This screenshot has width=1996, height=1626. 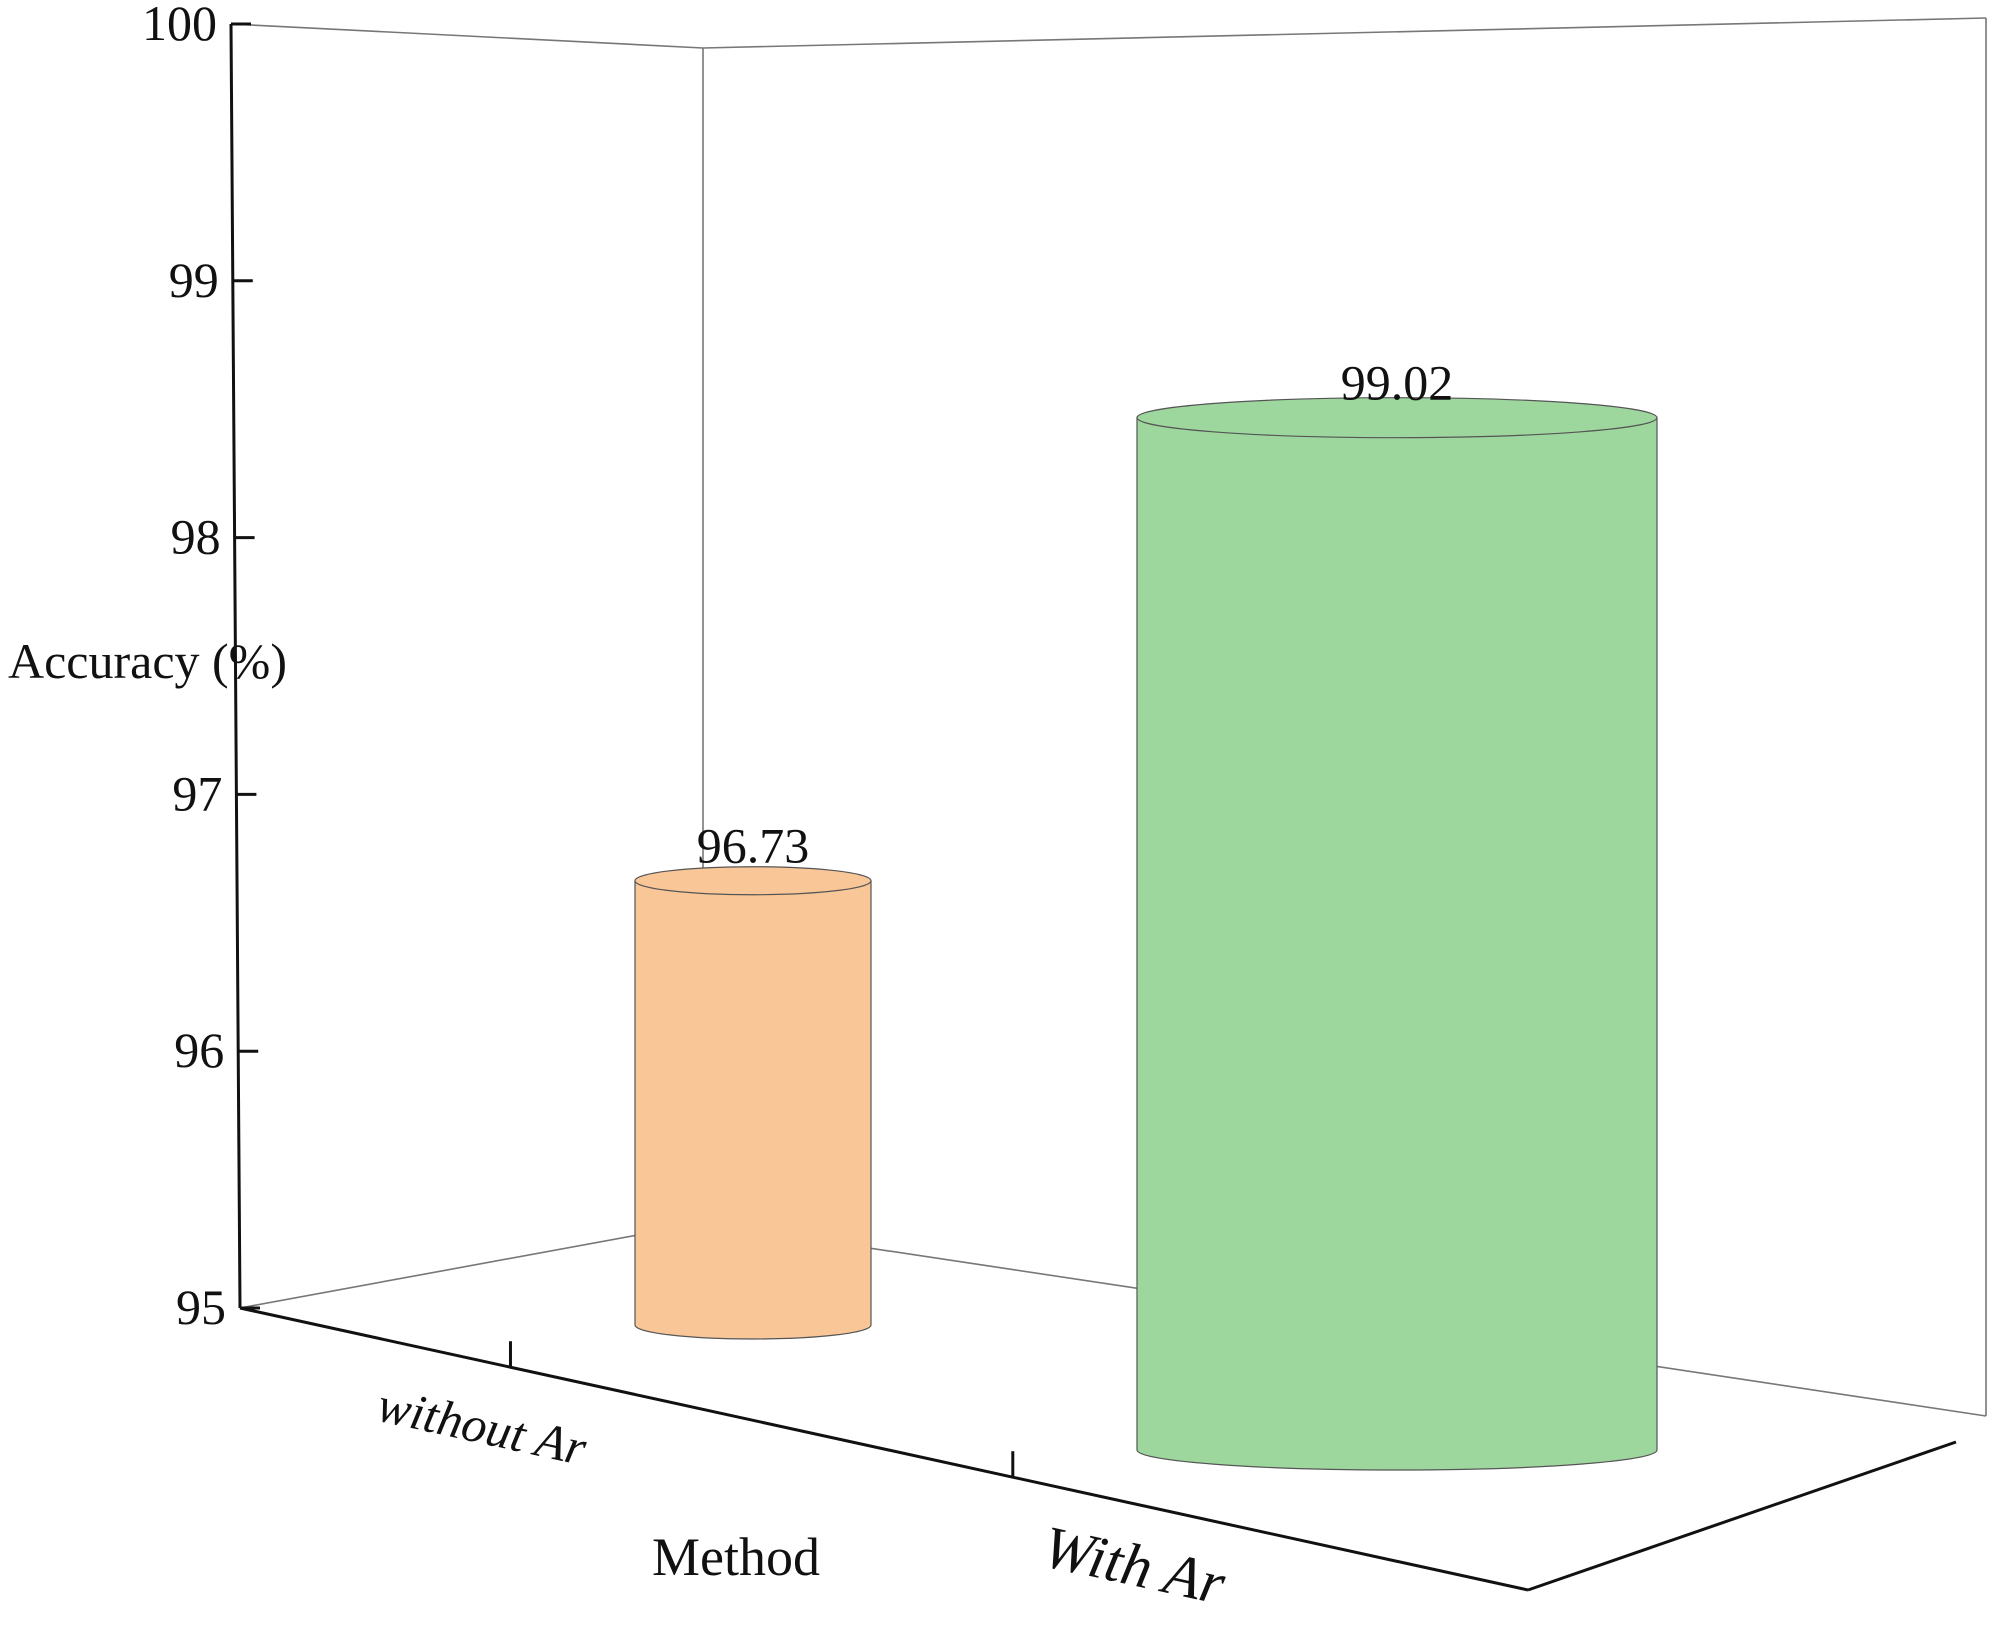 I want to click on y-tick-label: 96, so click(x=199, y=1050).